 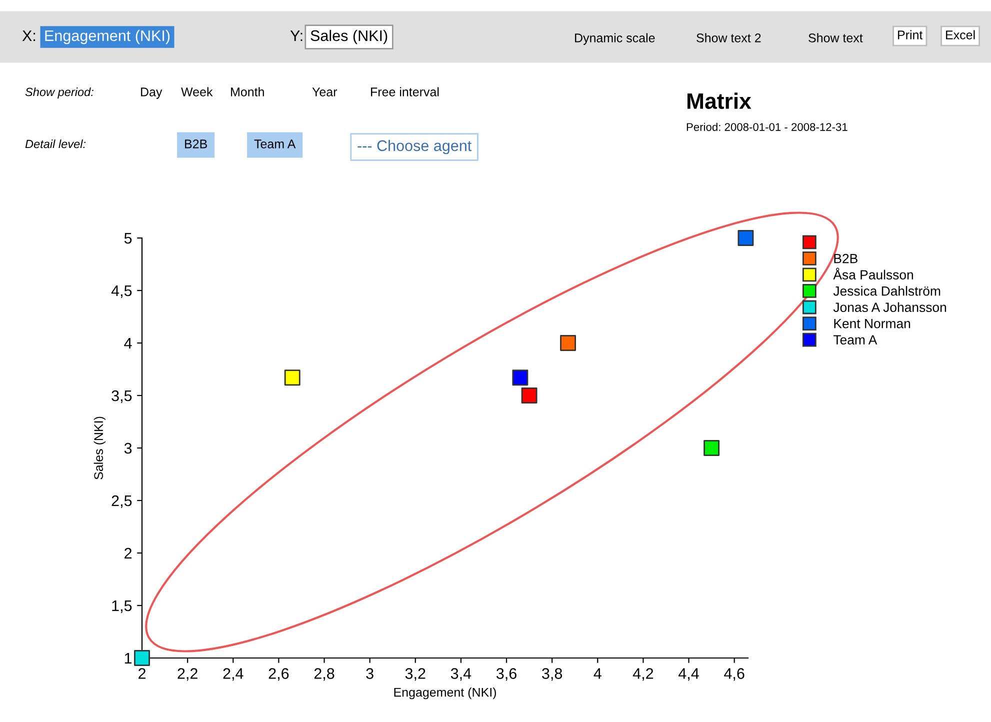 I want to click on y-tick-label: 2, so click(x=128, y=553).